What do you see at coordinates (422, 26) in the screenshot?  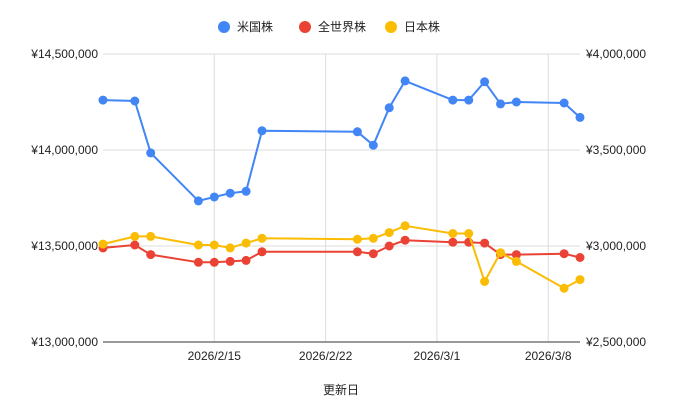 I see `legend-label: 日本株` at bounding box center [422, 26].